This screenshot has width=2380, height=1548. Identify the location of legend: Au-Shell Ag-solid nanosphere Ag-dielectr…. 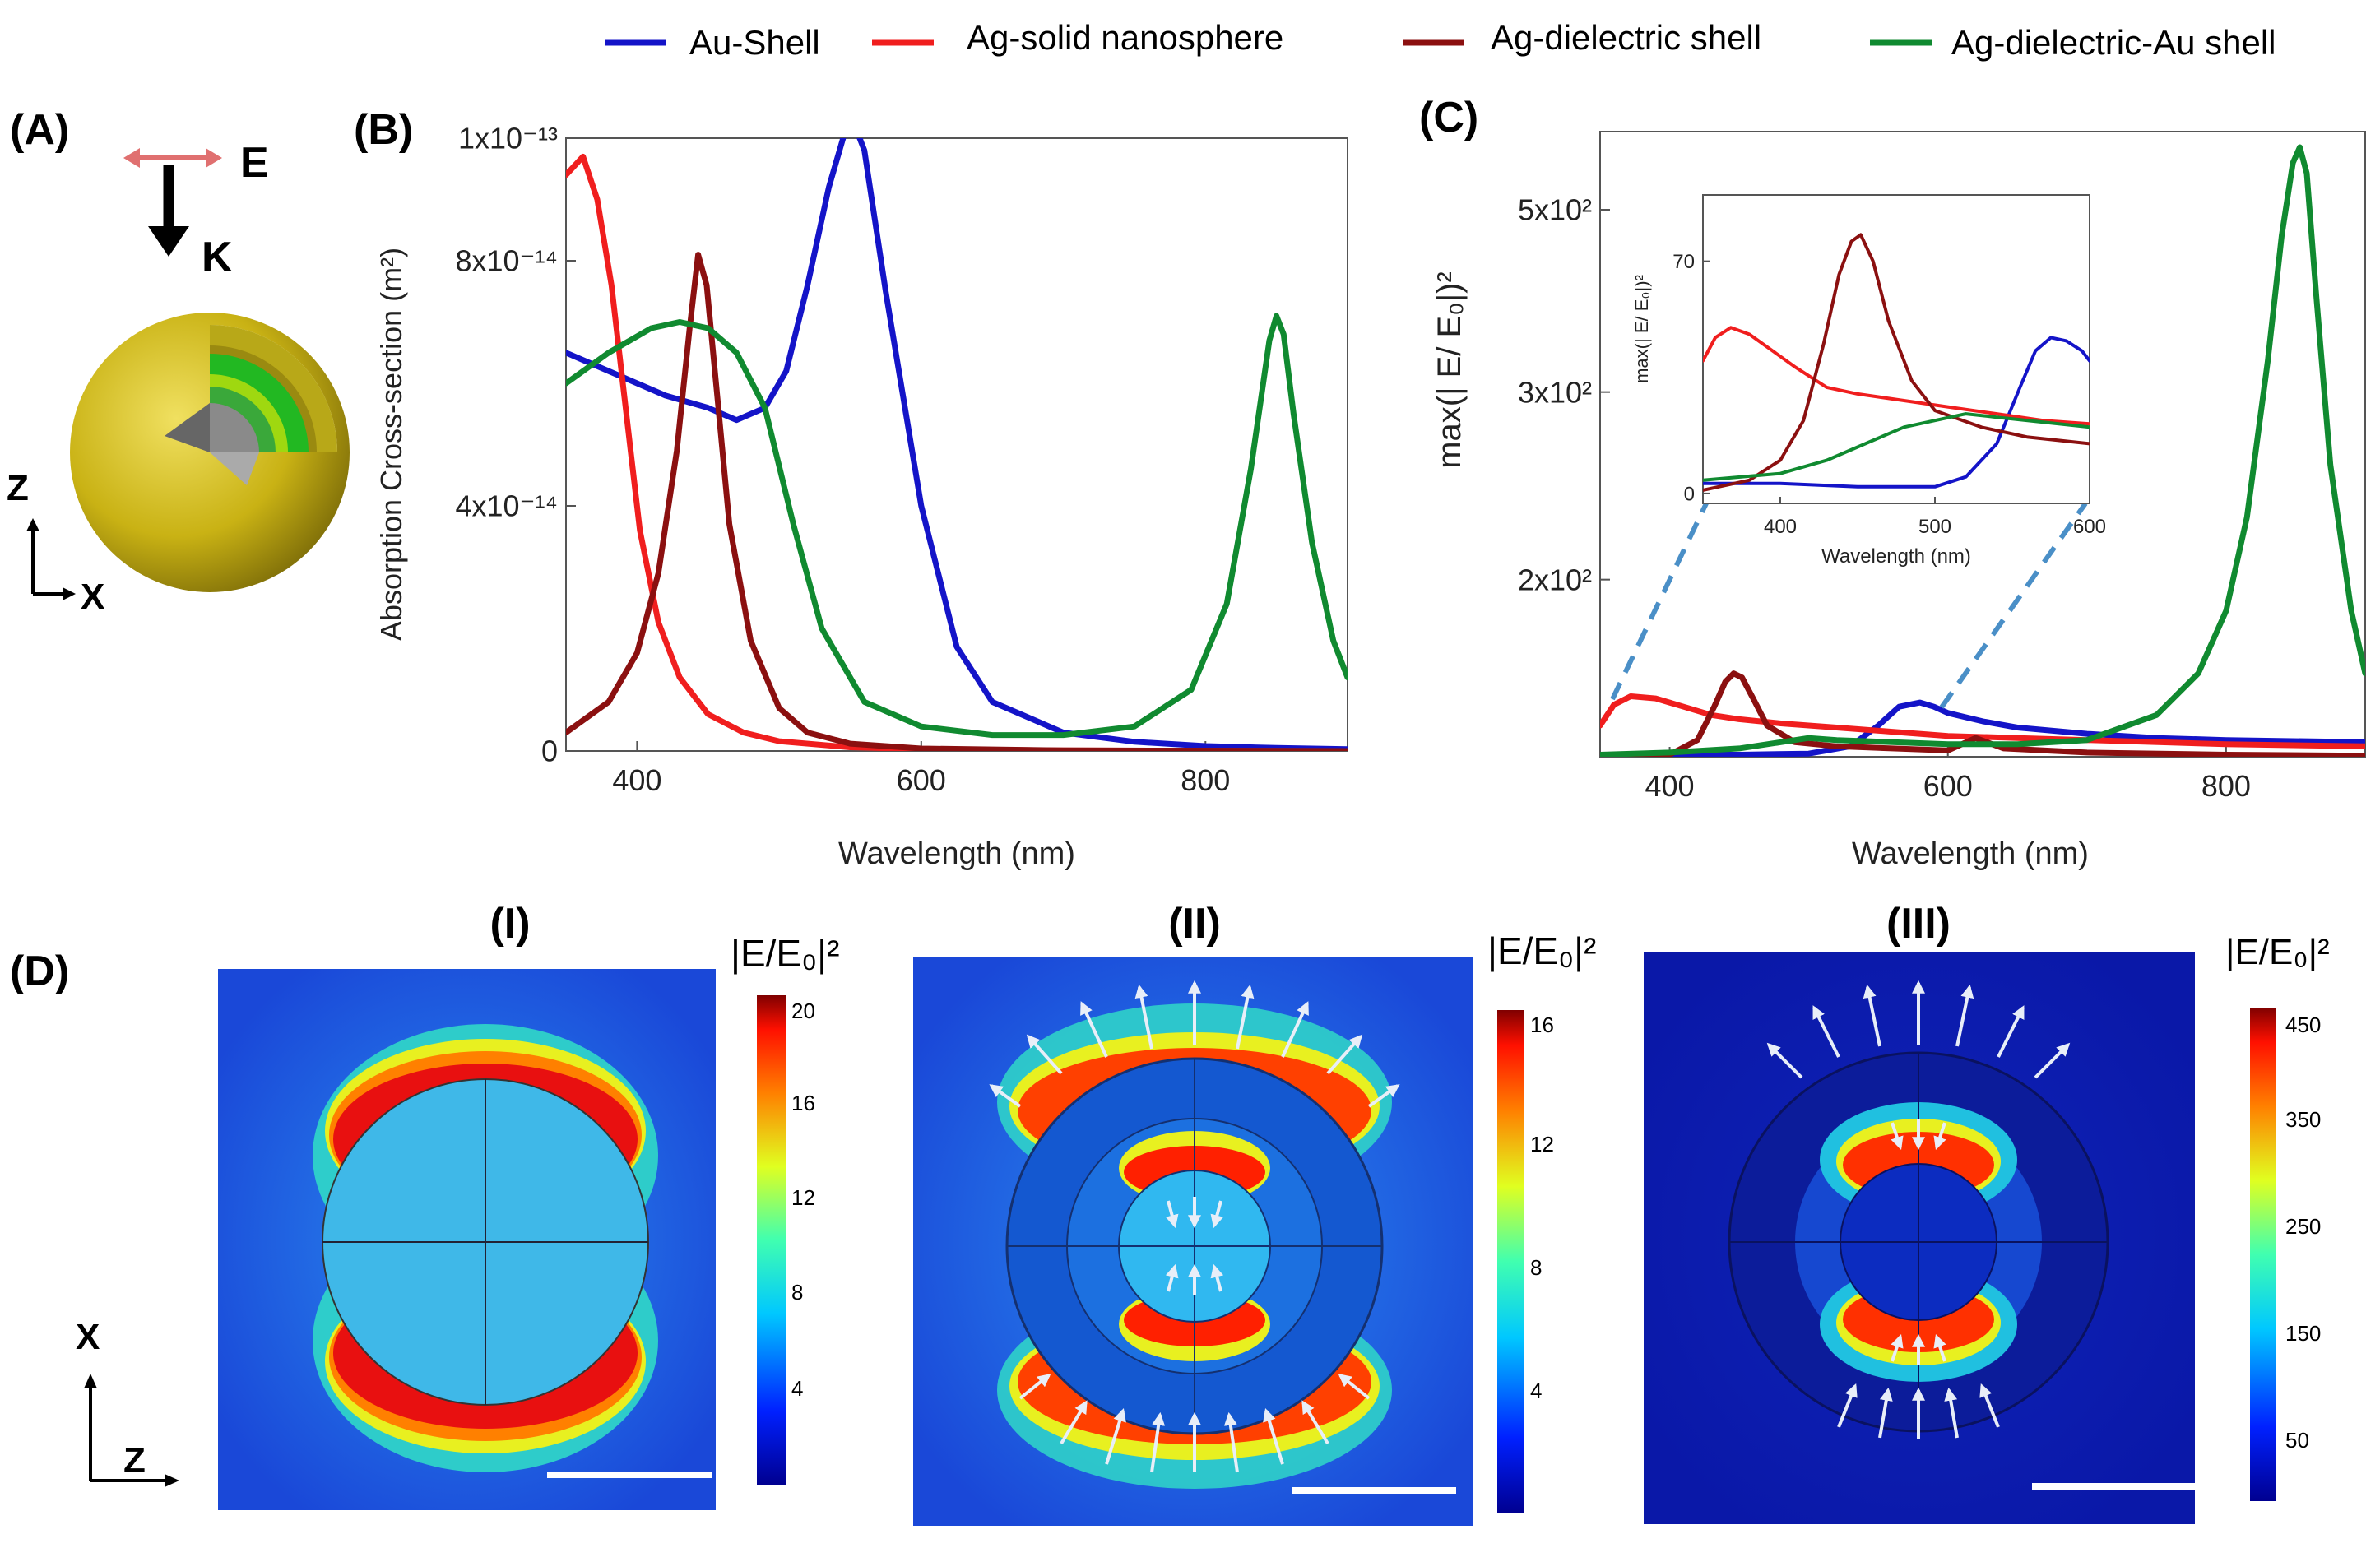
(1440, 40).